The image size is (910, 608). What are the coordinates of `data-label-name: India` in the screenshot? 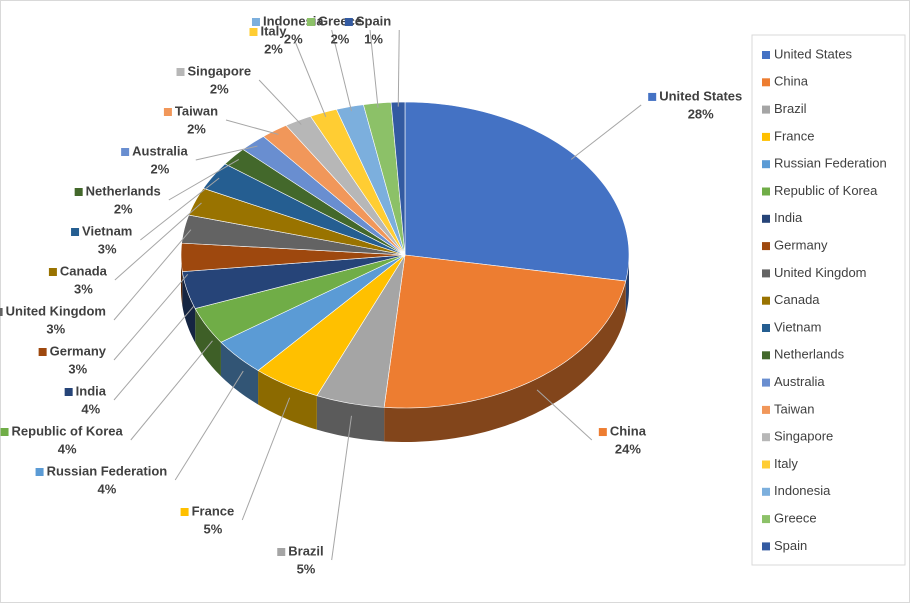 It's located at (91, 390).